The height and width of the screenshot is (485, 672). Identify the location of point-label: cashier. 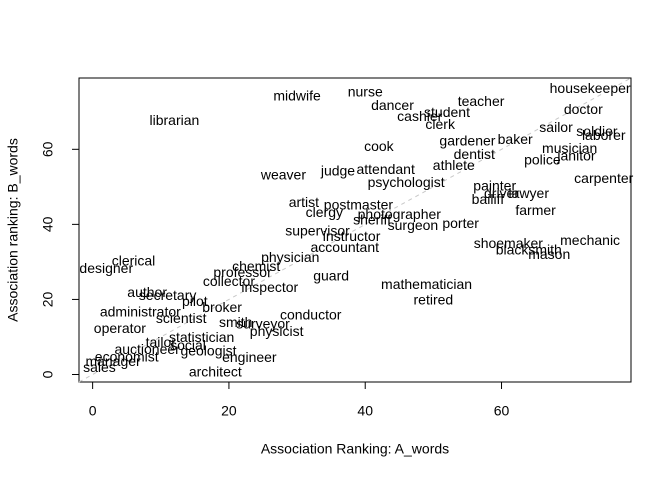
(419, 116).